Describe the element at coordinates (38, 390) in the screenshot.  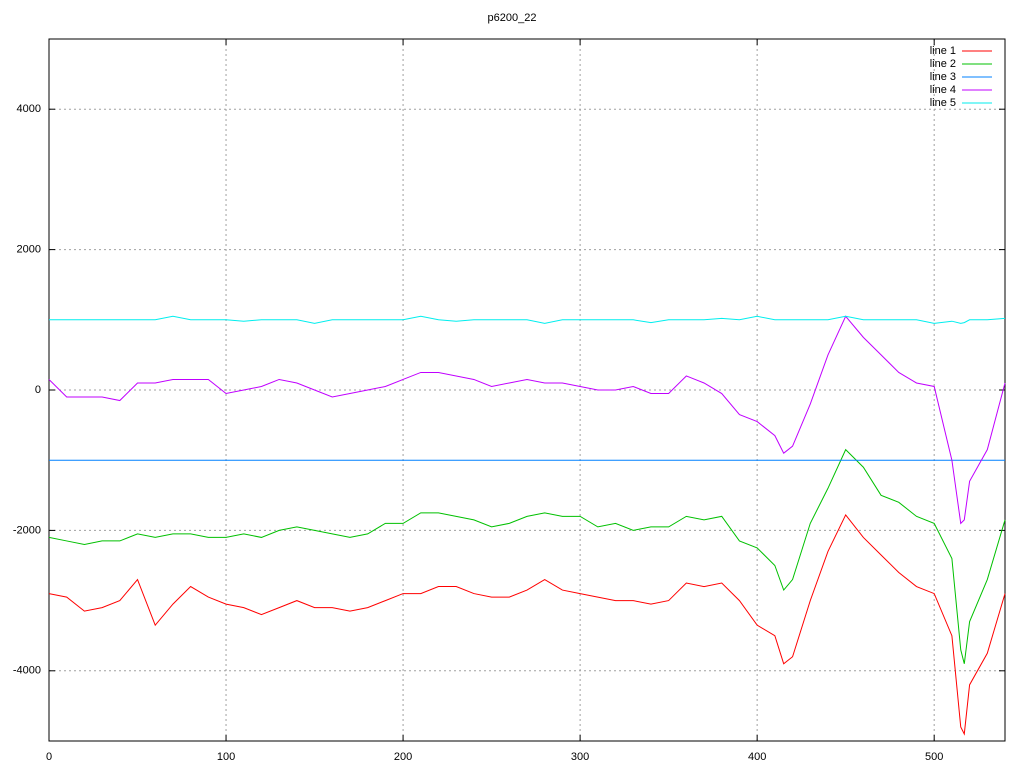
I see `y-tick-label: 0` at that location.